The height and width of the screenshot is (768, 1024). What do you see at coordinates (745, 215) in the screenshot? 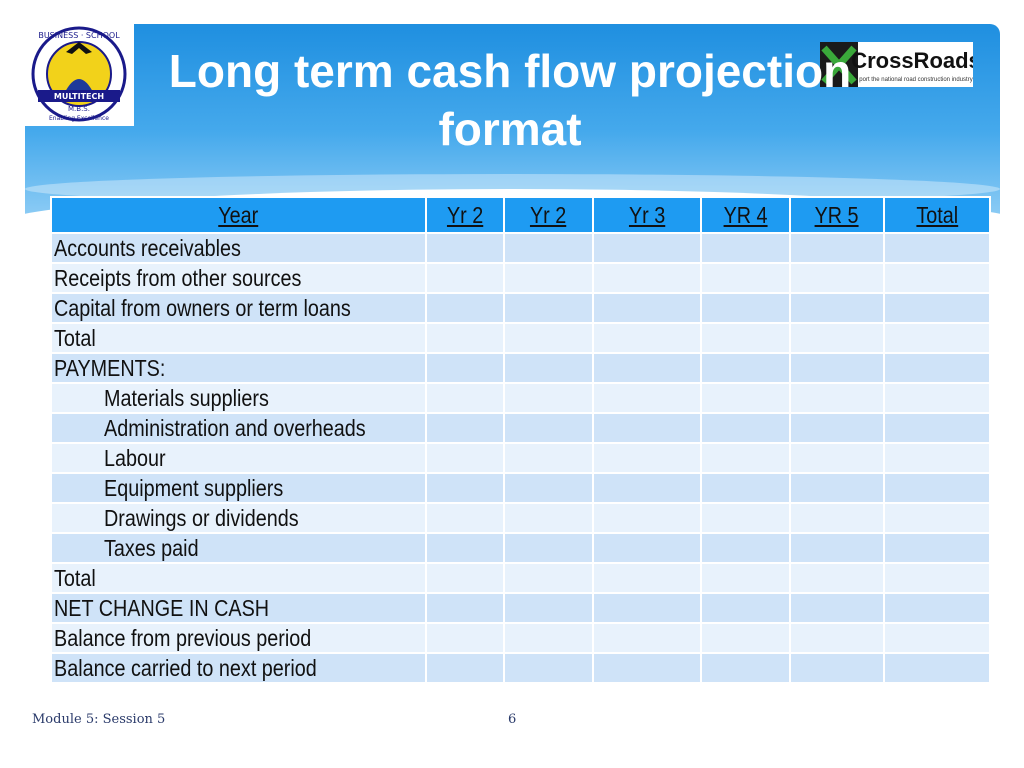
I see `header-yr4: YR 4` at bounding box center [745, 215].